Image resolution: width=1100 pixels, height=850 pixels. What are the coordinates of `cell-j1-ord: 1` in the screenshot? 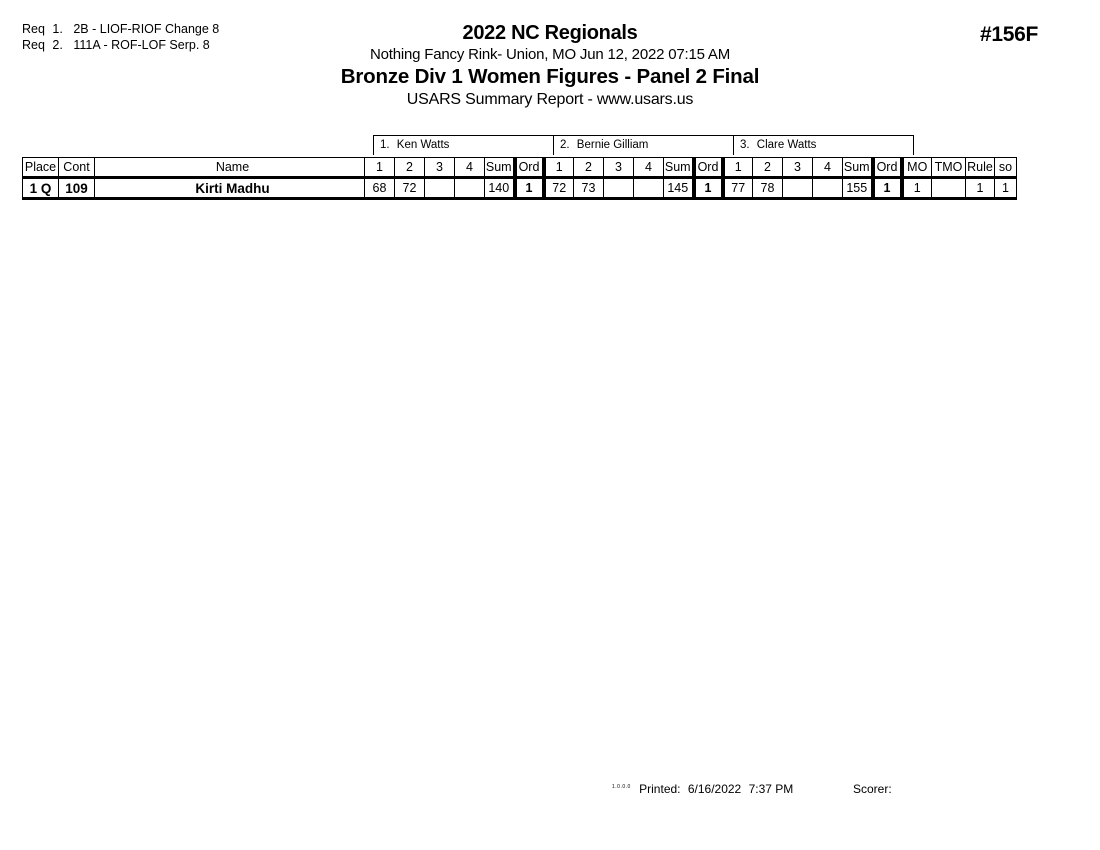 It's located at (529, 188).